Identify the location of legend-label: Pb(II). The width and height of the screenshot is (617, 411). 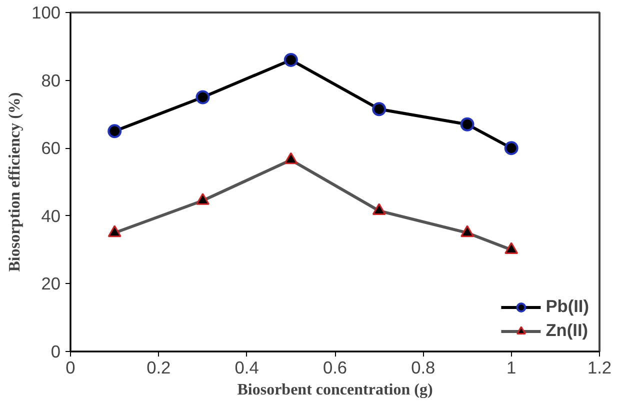
(567, 306).